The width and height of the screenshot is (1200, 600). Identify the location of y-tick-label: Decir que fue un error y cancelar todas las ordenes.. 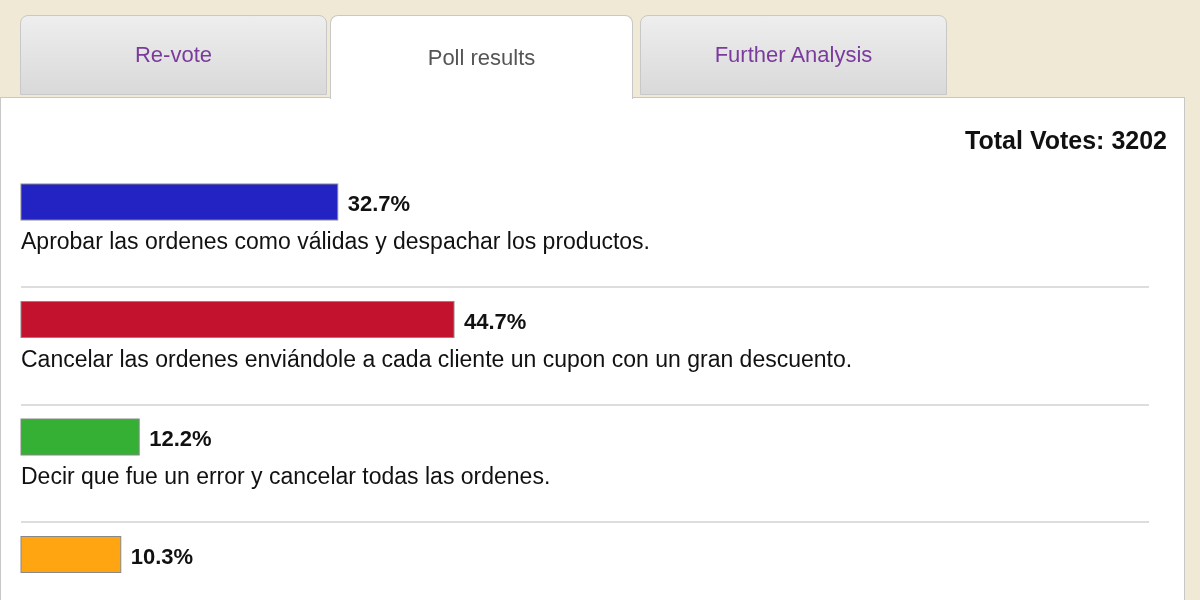
(286, 476).